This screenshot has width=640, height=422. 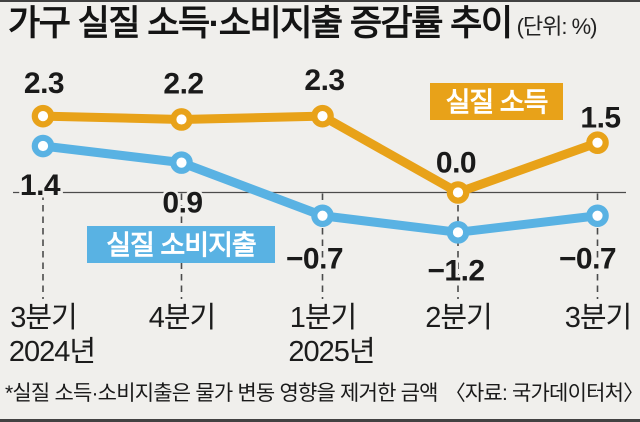 I want to click on income-value-label-2: 2.3, so click(x=324, y=80).